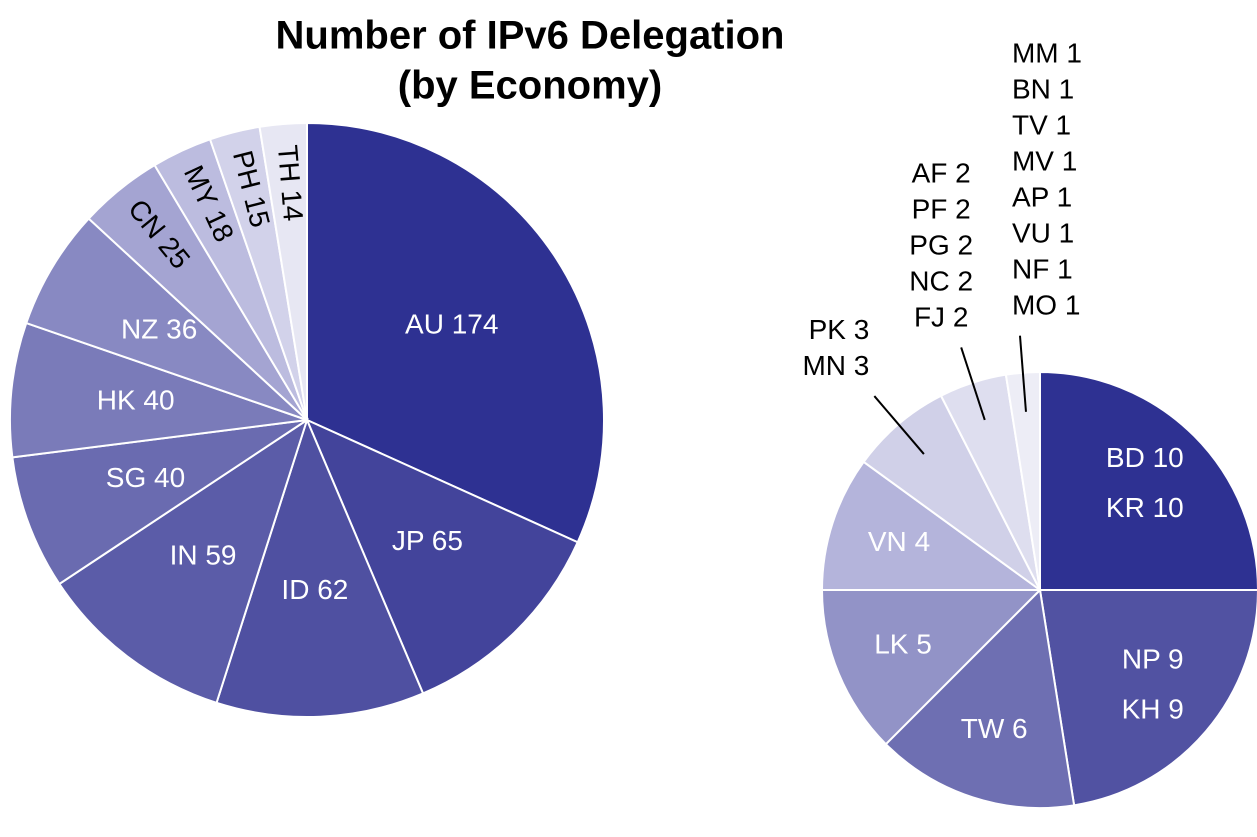 Image resolution: width=1257 pixels, height=837 pixels. I want to click on slice-label: SG 40, so click(145, 477).